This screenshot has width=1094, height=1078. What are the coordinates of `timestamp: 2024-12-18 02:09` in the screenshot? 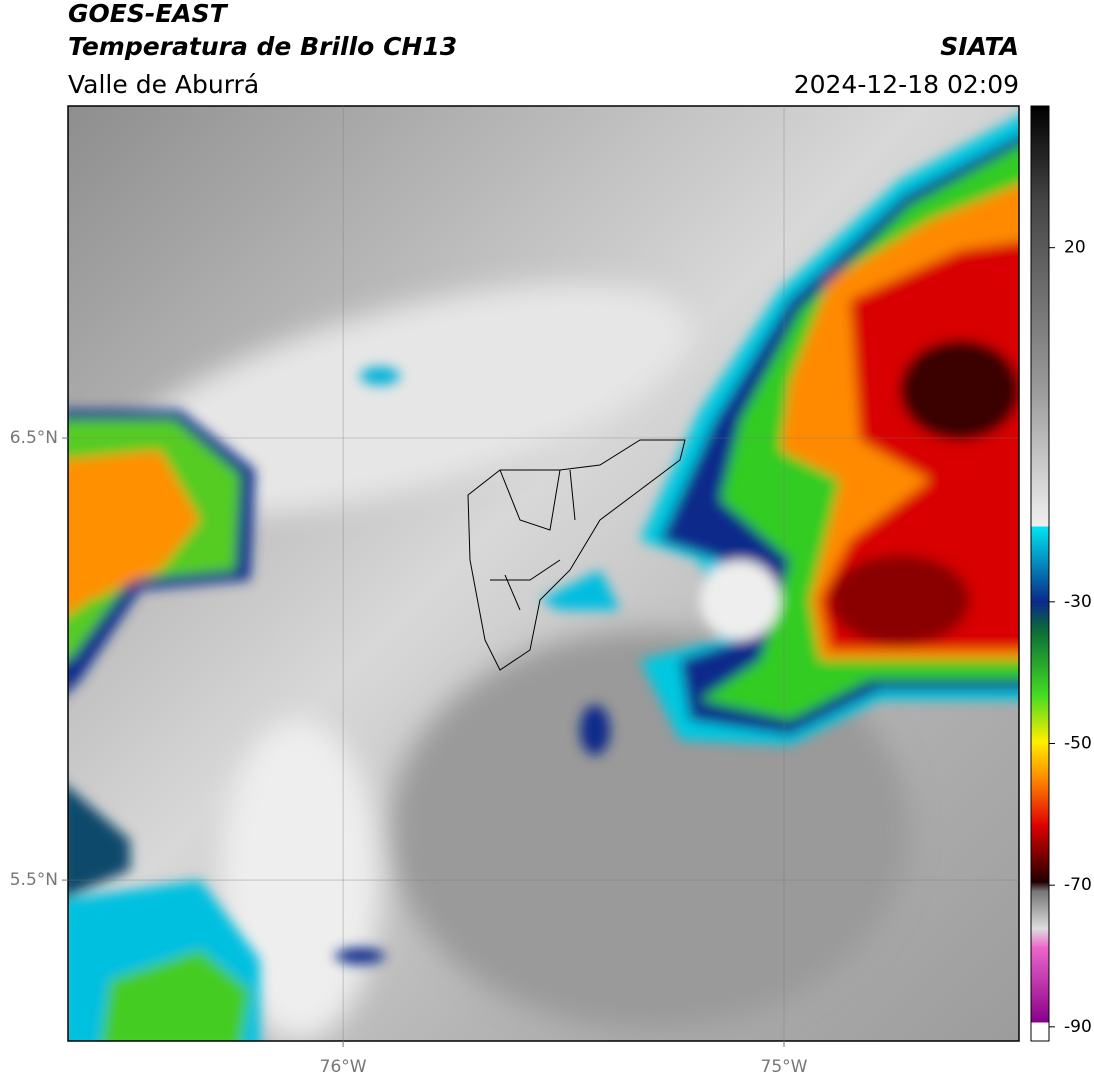 It's located at (906, 84).